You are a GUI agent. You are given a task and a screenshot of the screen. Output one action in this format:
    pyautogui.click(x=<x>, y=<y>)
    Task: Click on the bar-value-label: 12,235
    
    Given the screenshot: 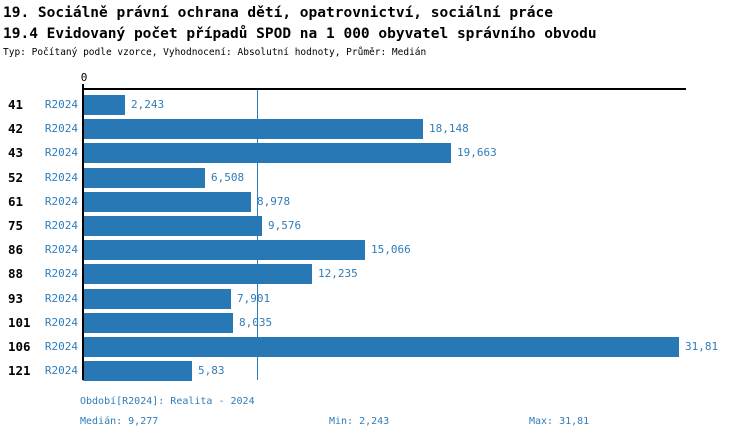 What is the action you would take?
    pyautogui.click(x=338, y=273)
    